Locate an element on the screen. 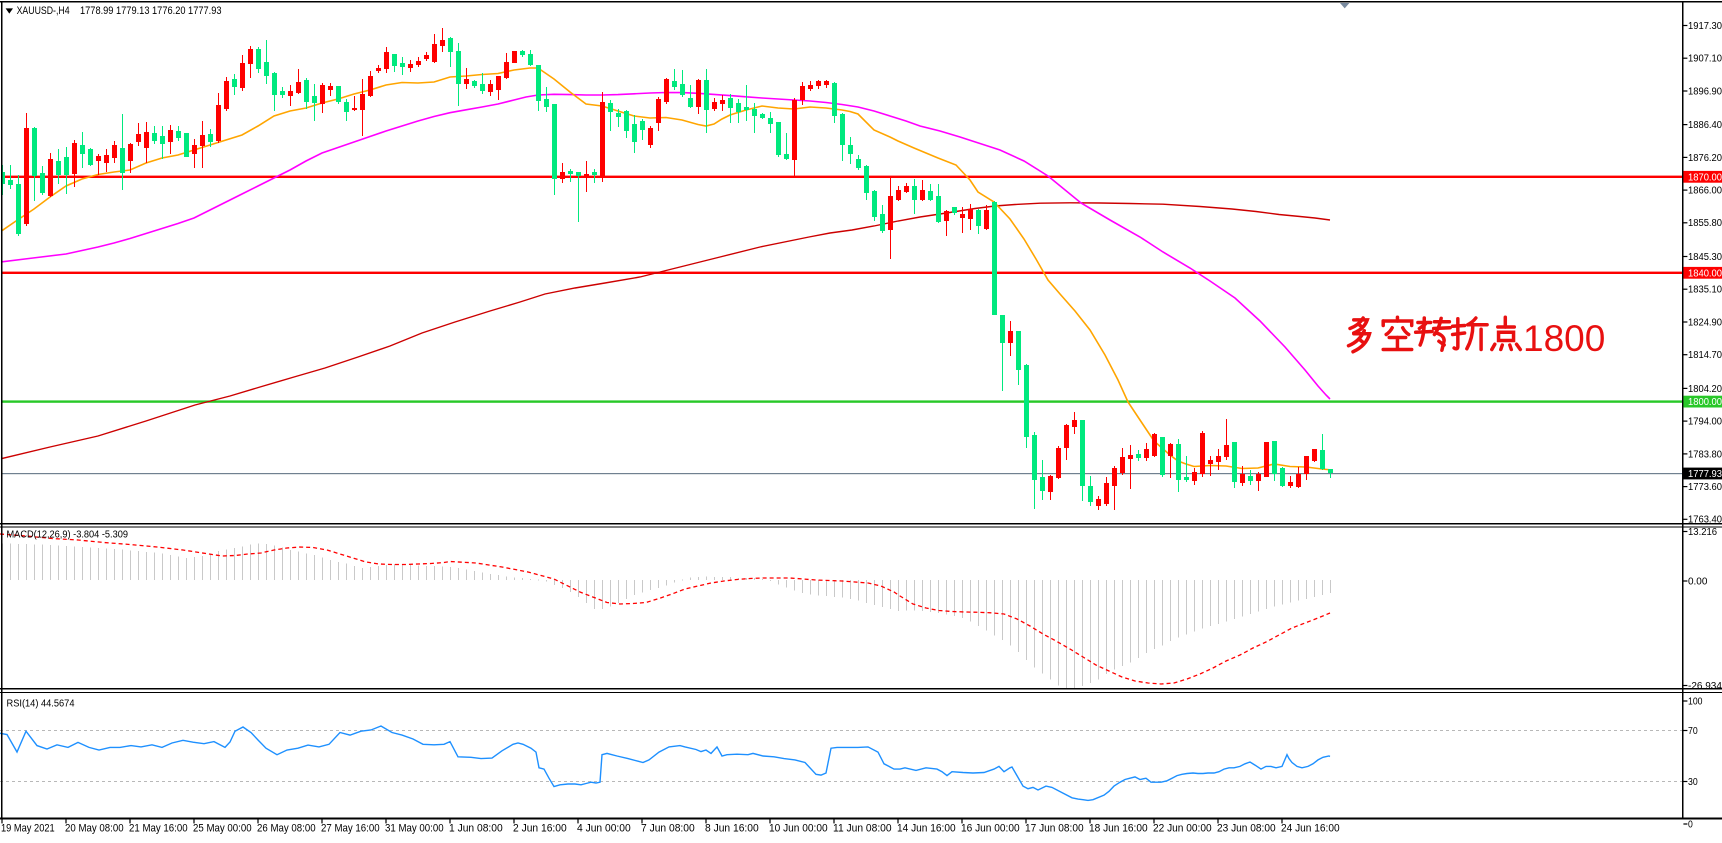  svg-text: 1845.30 is located at coordinates (1705, 257).